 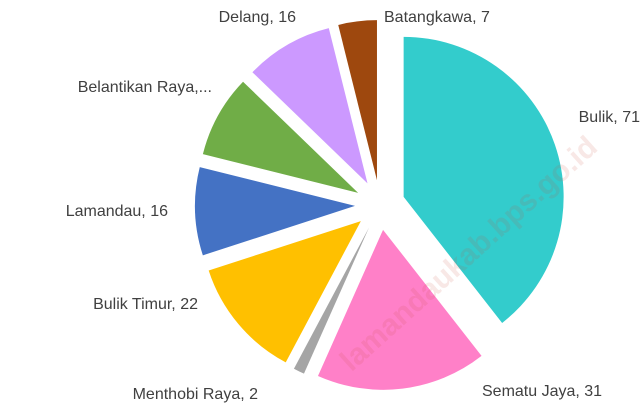 What do you see at coordinates (257, 17) in the screenshot?
I see `data-label: Delang, 16` at bounding box center [257, 17].